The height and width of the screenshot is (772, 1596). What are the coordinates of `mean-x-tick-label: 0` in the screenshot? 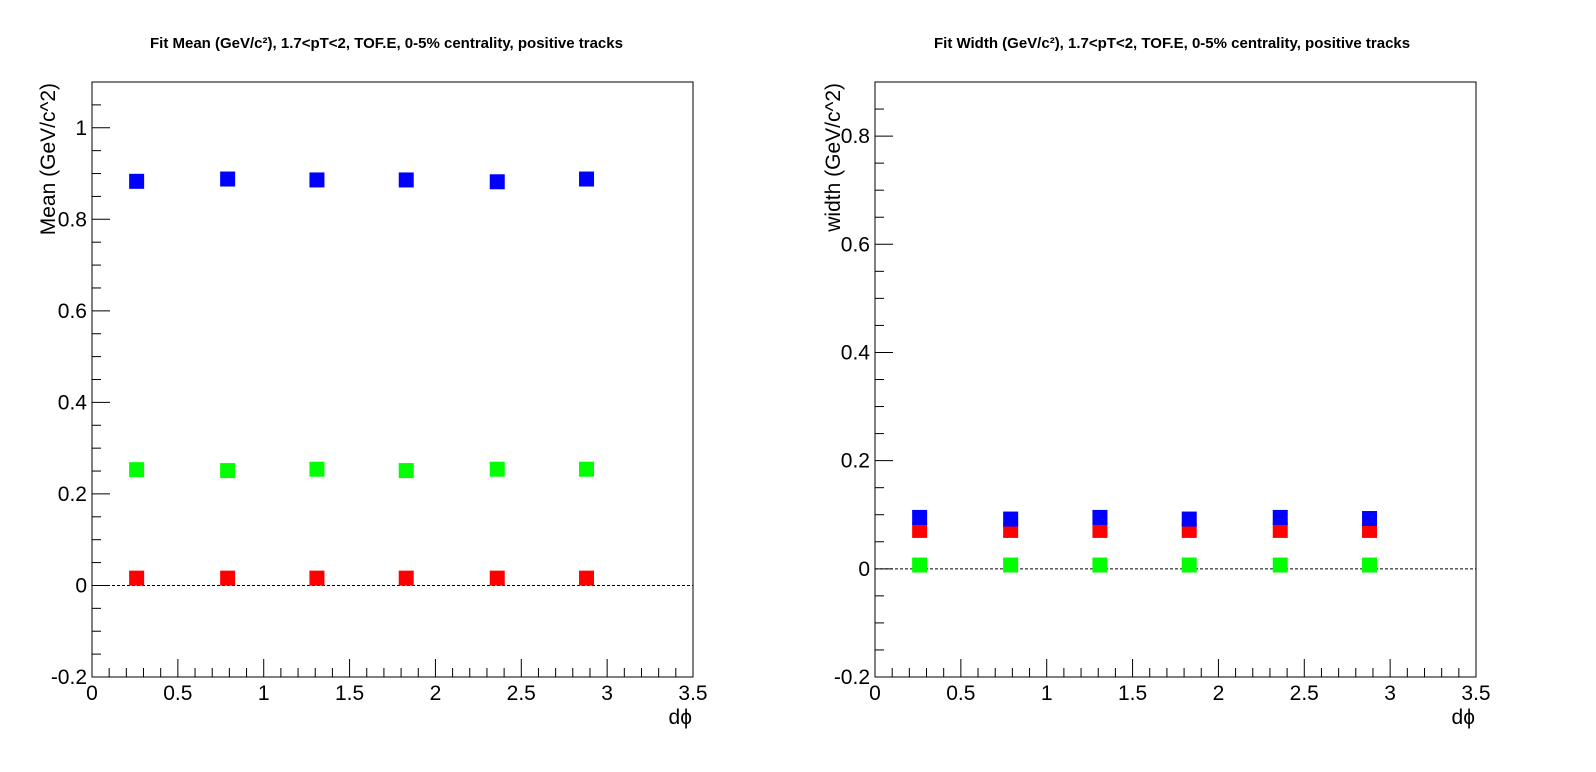 It's located at (92, 693).